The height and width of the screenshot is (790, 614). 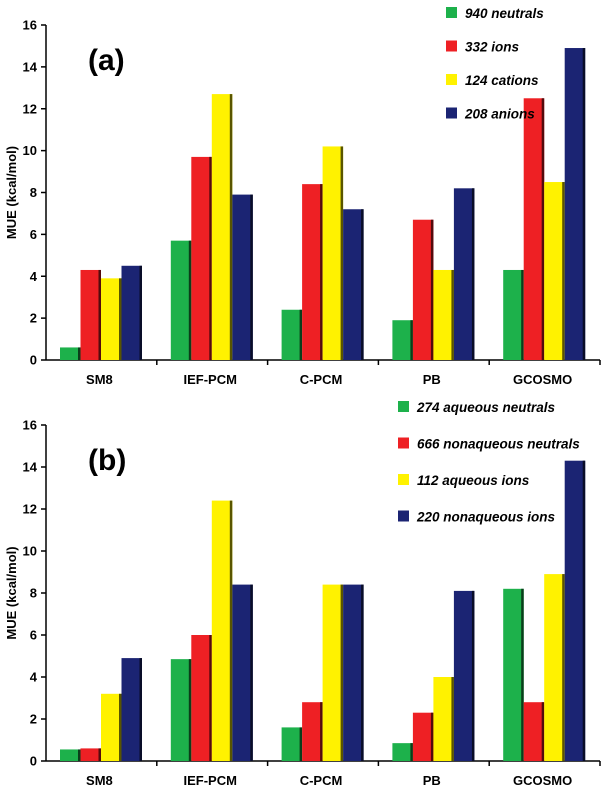 What do you see at coordinates (499, 114) in the screenshot?
I see `legend-label: 208 anions` at bounding box center [499, 114].